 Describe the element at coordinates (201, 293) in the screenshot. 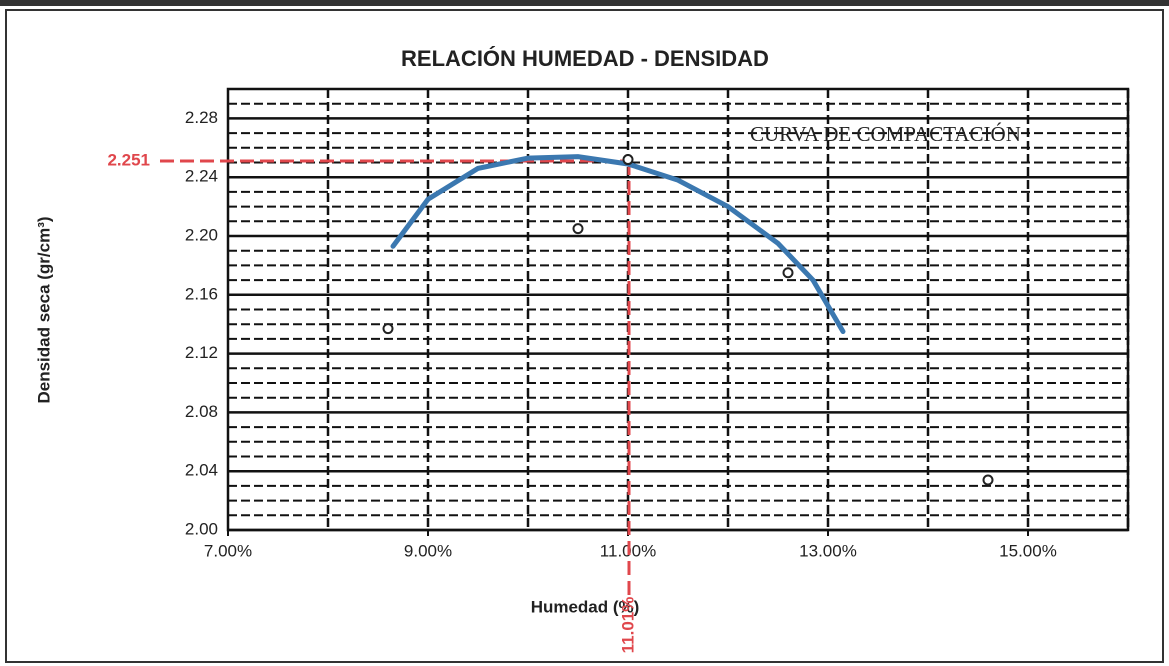

I see `y-tick-label: 2.16` at that location.